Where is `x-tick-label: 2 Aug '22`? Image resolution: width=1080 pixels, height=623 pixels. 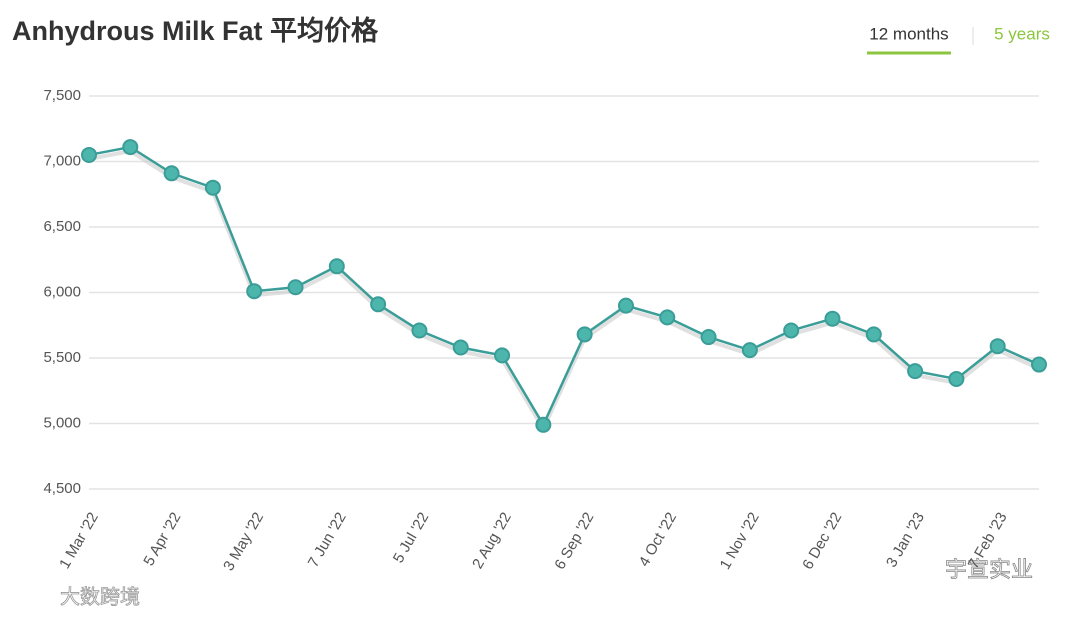 x-tick-label: 2 Aug '22 is located at coordinates (492, 540).